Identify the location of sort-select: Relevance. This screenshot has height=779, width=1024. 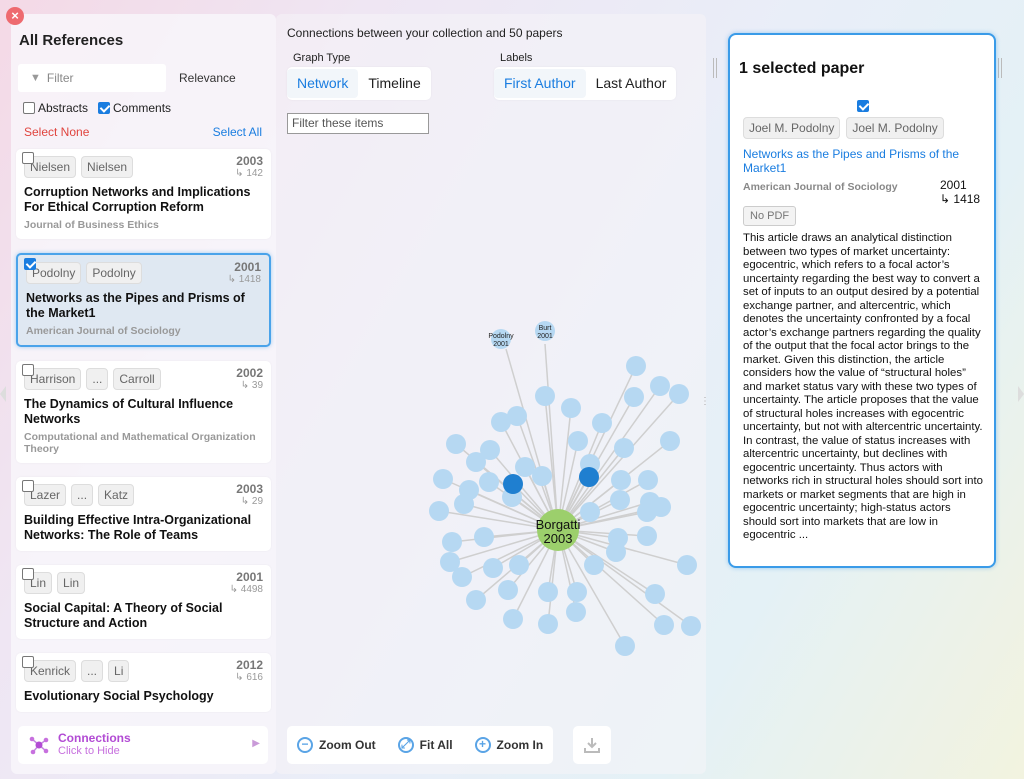
(207, 78).